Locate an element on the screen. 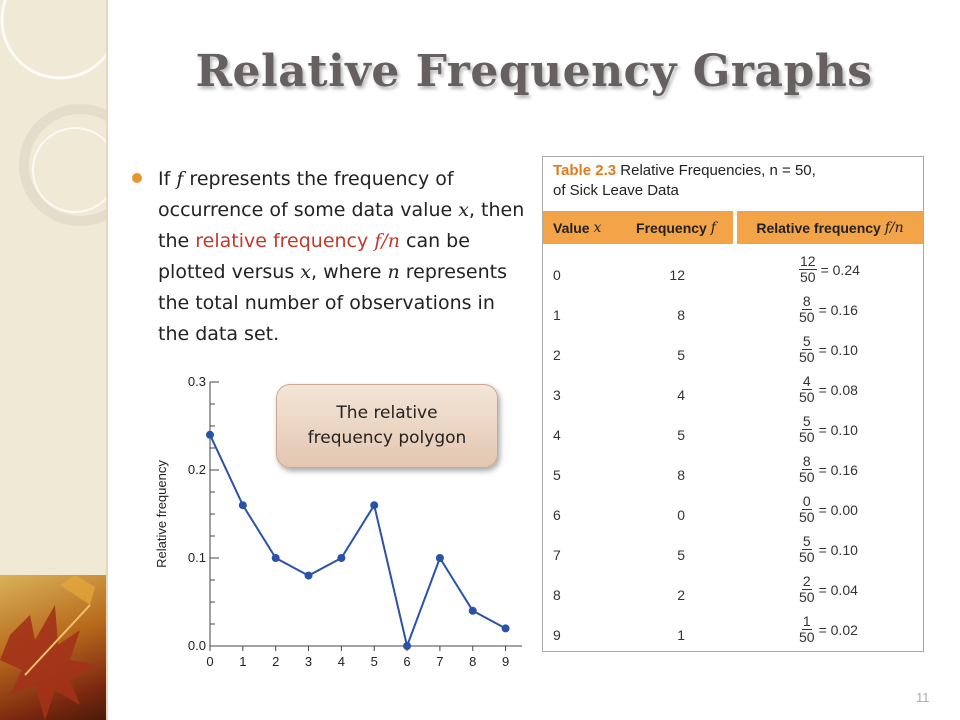 Image resolution: width=960 pixels, height=720 pixels. table-cell-relative-frequency: 0 50 = 0.00 is located at coordinates (828, 509).